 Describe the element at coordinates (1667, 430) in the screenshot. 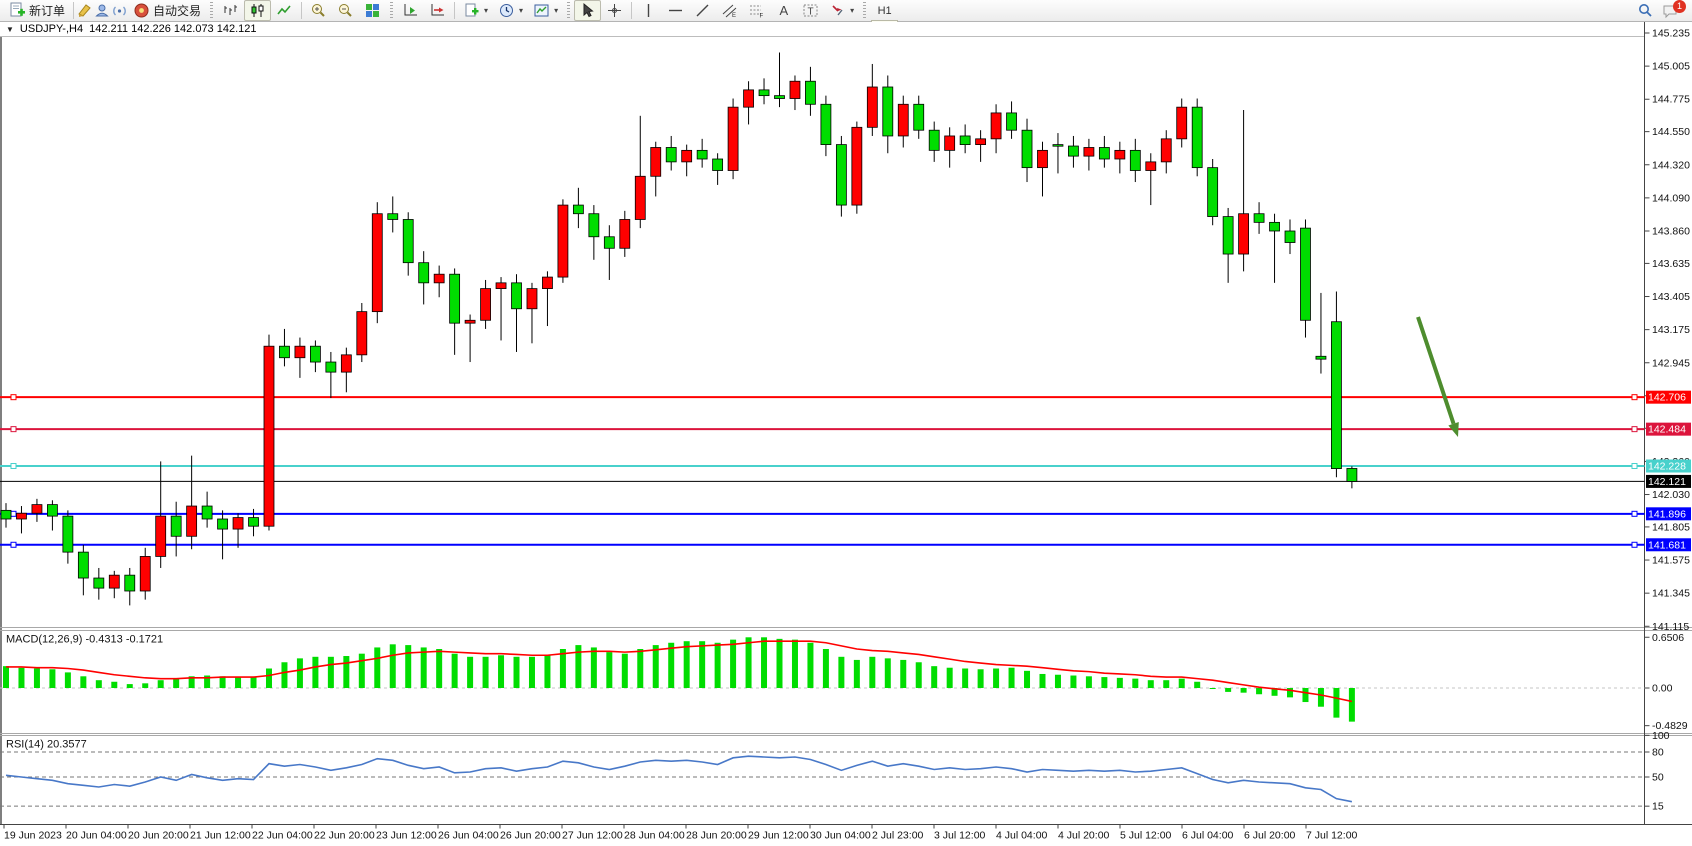

I see `price-badge-label: 142.484` at that location.